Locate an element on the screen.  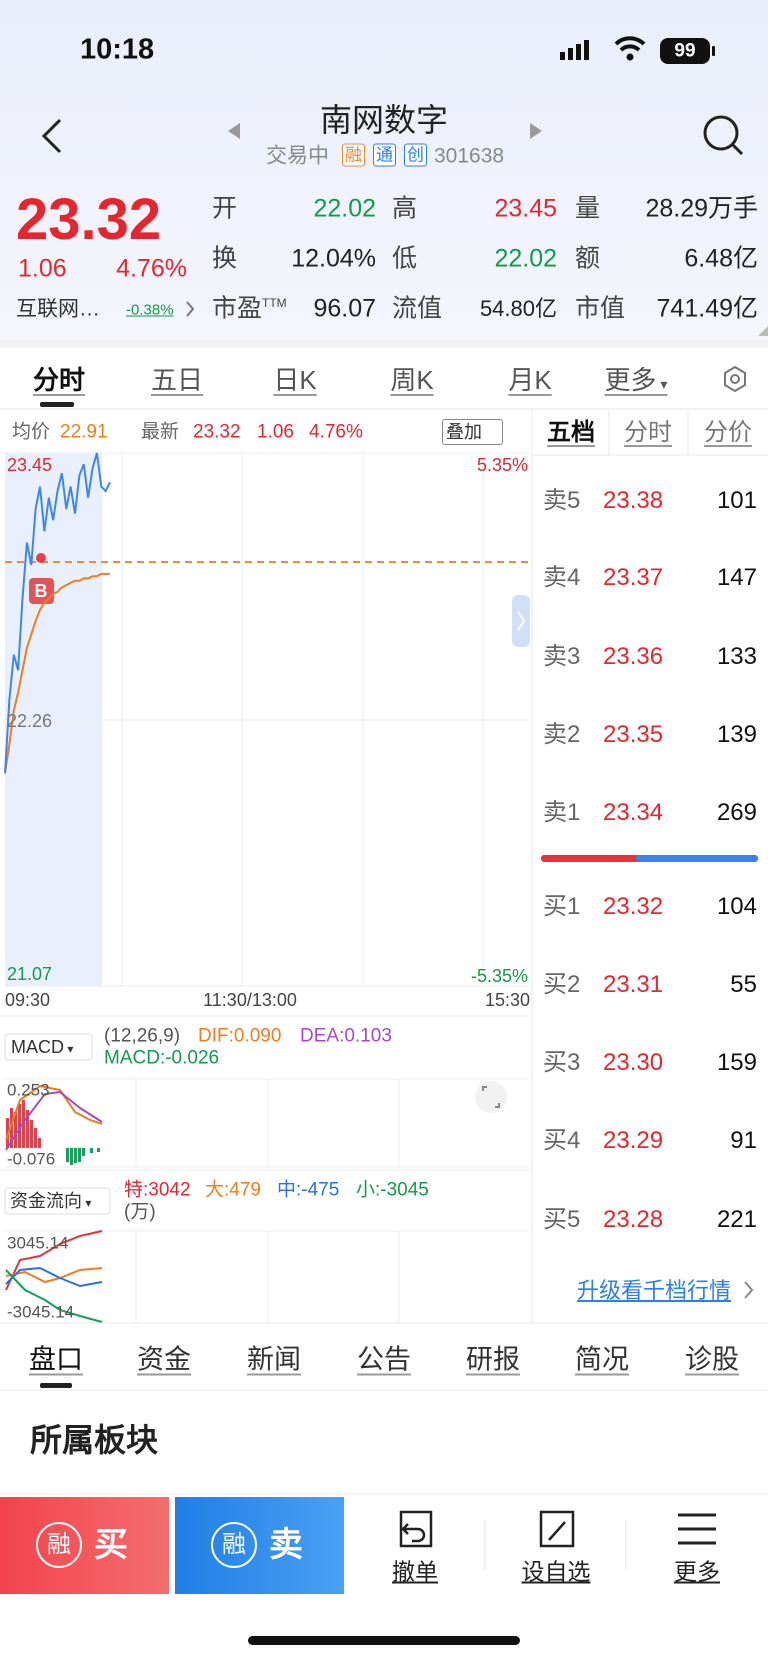
trade-dot is located at coordinates (41, 558).